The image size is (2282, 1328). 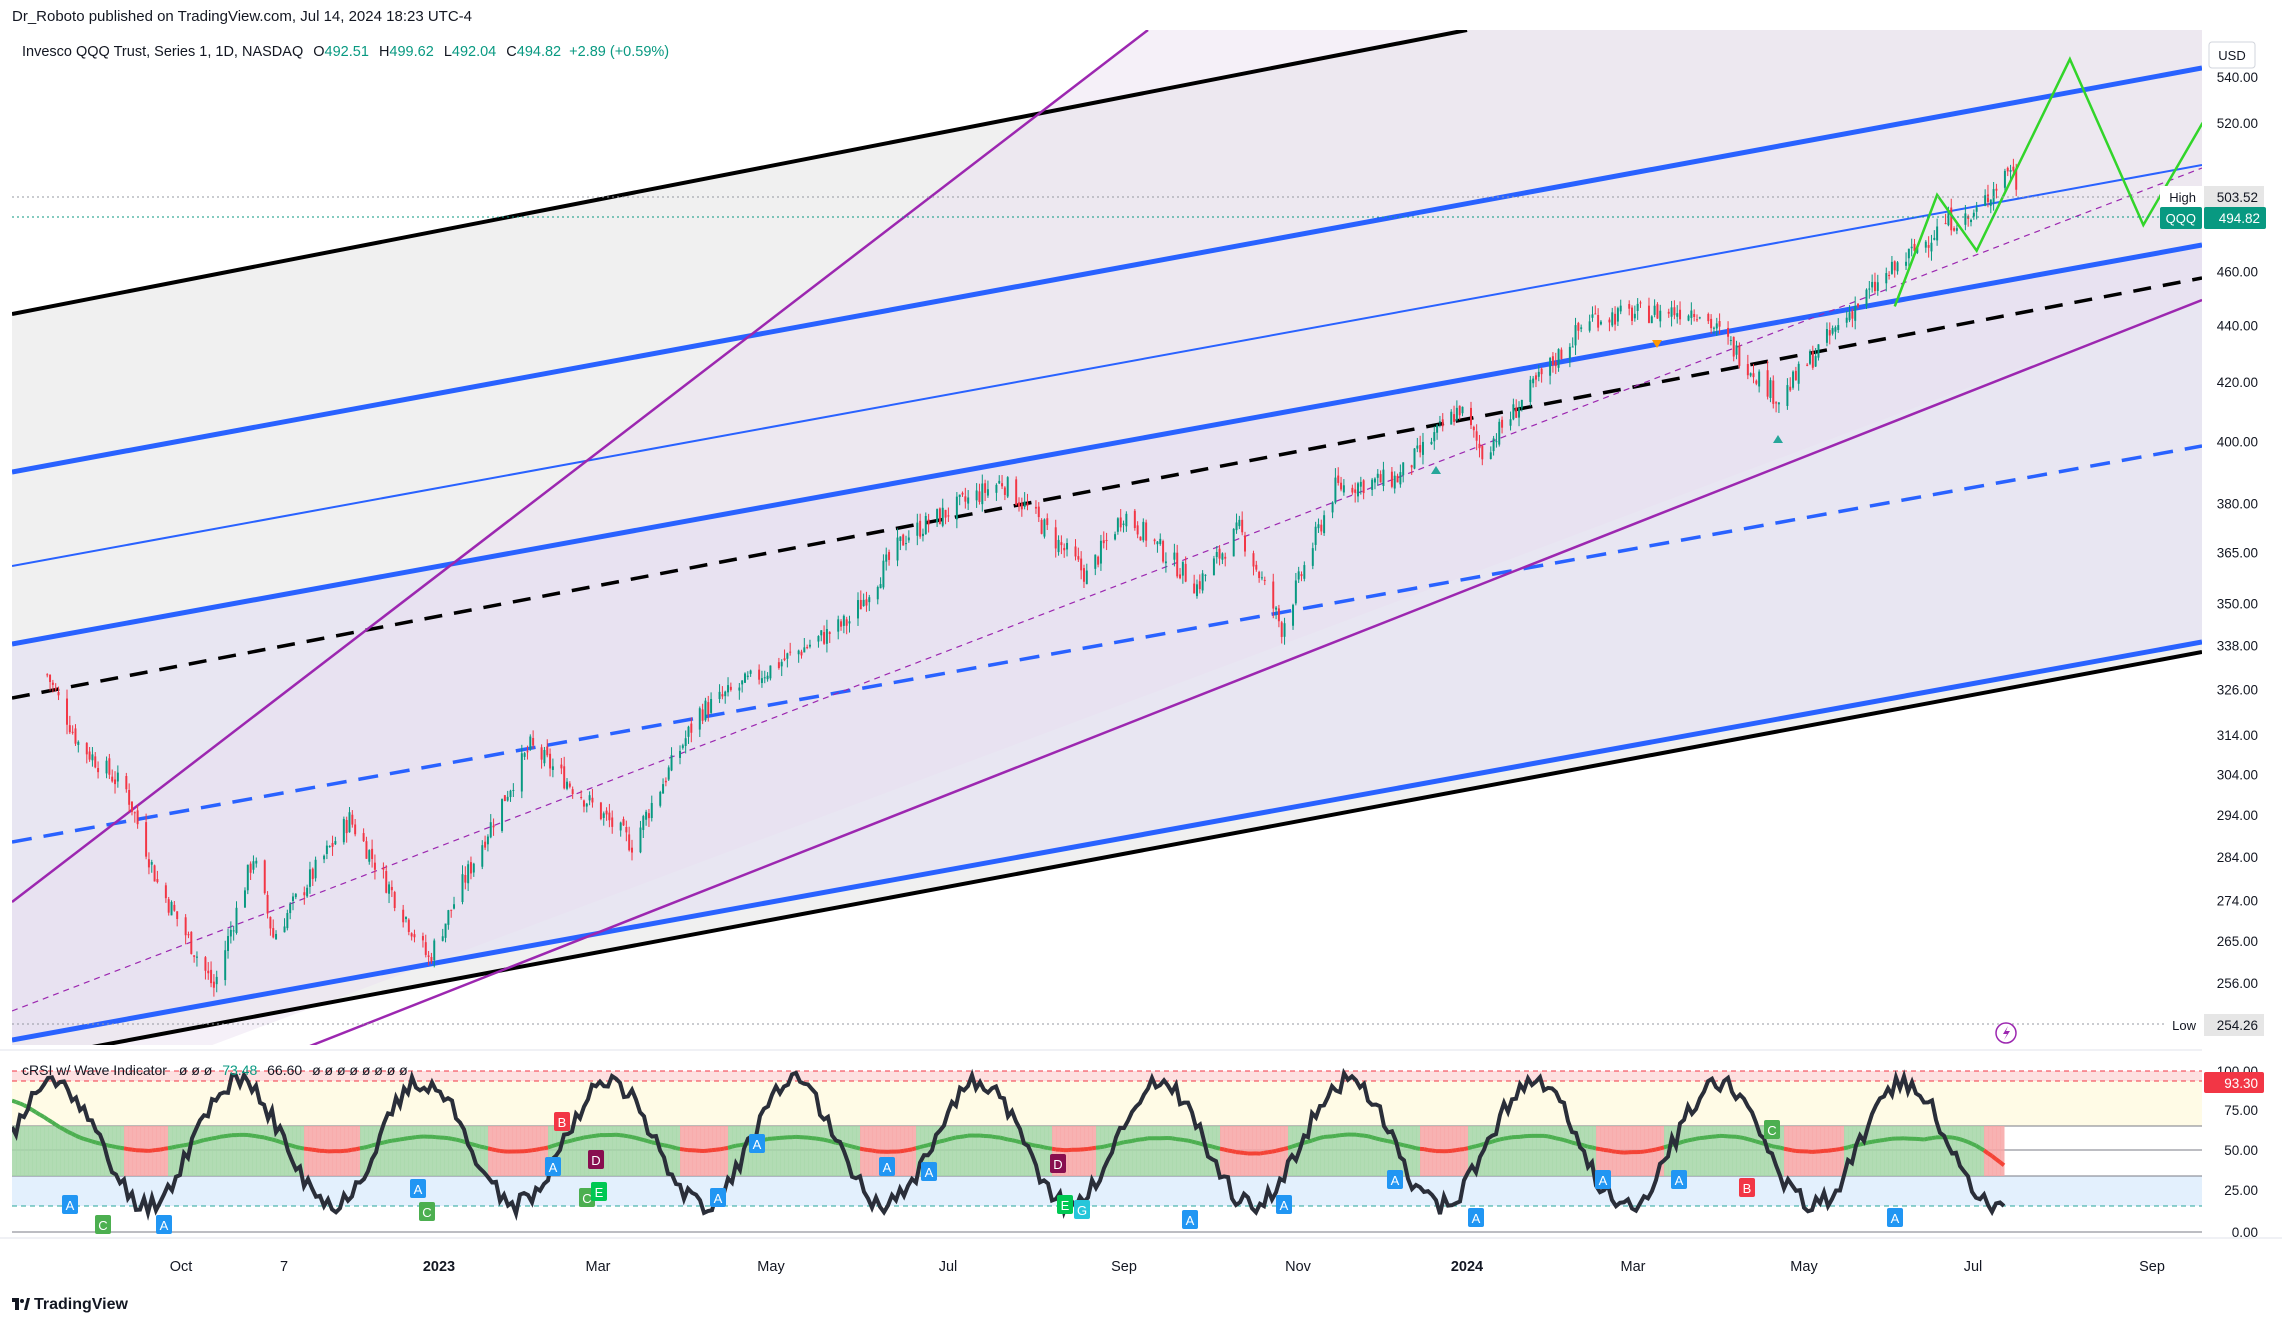 What do you see at coordinates (70, 1305) in the screenshot?
I see `tradingview-logo: TradingView` at bounding box center [70, 1305].